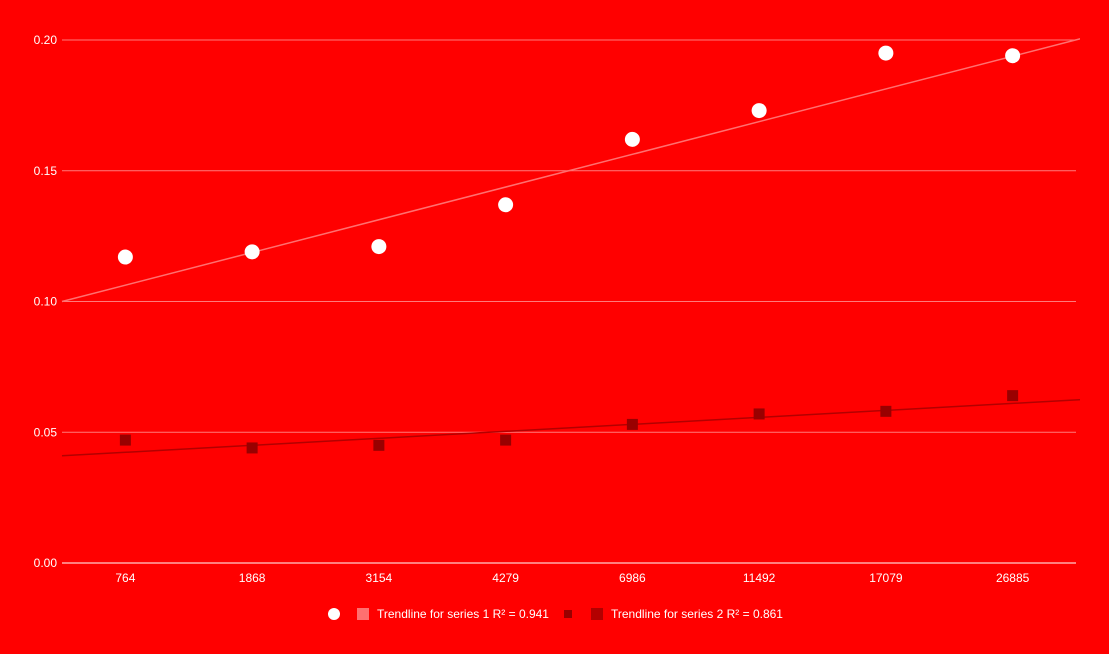  I want to click on y-tick-label: 0.05, so click(46, 432).